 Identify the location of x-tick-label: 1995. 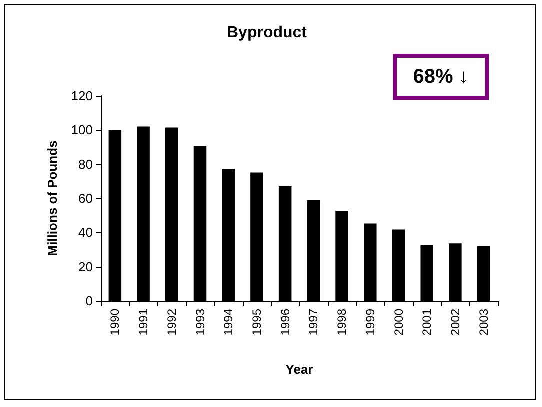
(257, 322).